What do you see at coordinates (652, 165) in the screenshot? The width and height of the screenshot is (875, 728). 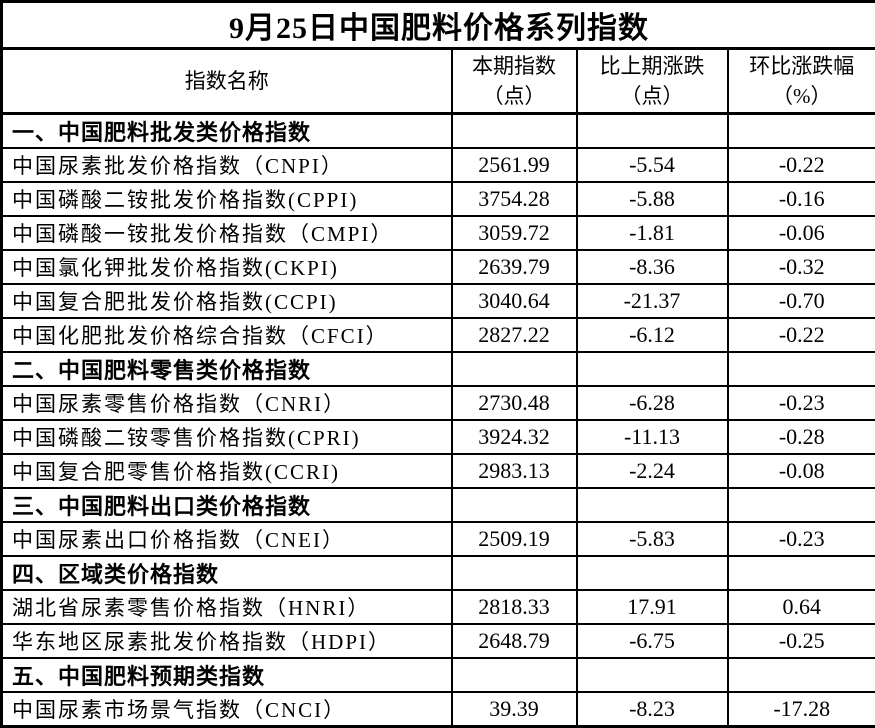 I see `change-cell: -5.54` at bounding box center [652, 165].